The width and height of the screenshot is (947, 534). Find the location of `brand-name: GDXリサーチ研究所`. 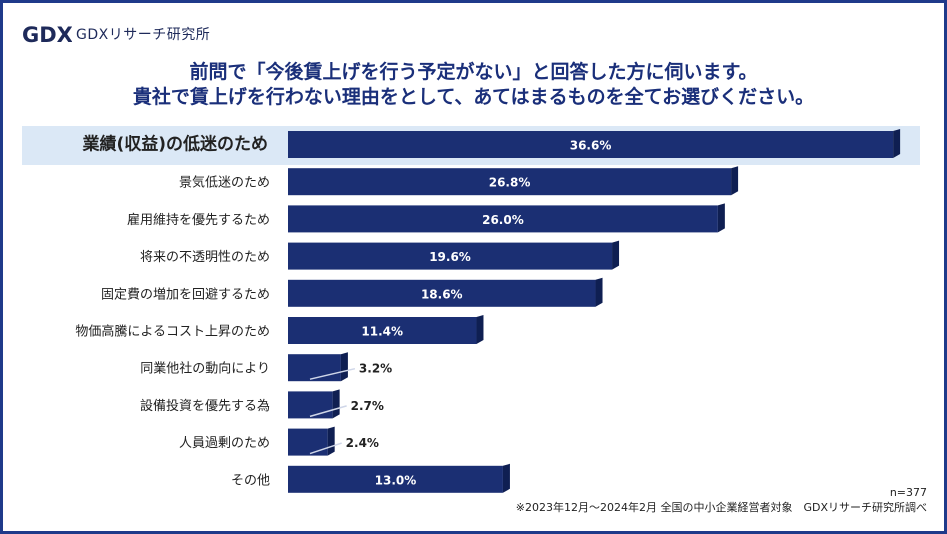

brand-name: GDXリサーチ研究所 is located at coordinates (143, 35).